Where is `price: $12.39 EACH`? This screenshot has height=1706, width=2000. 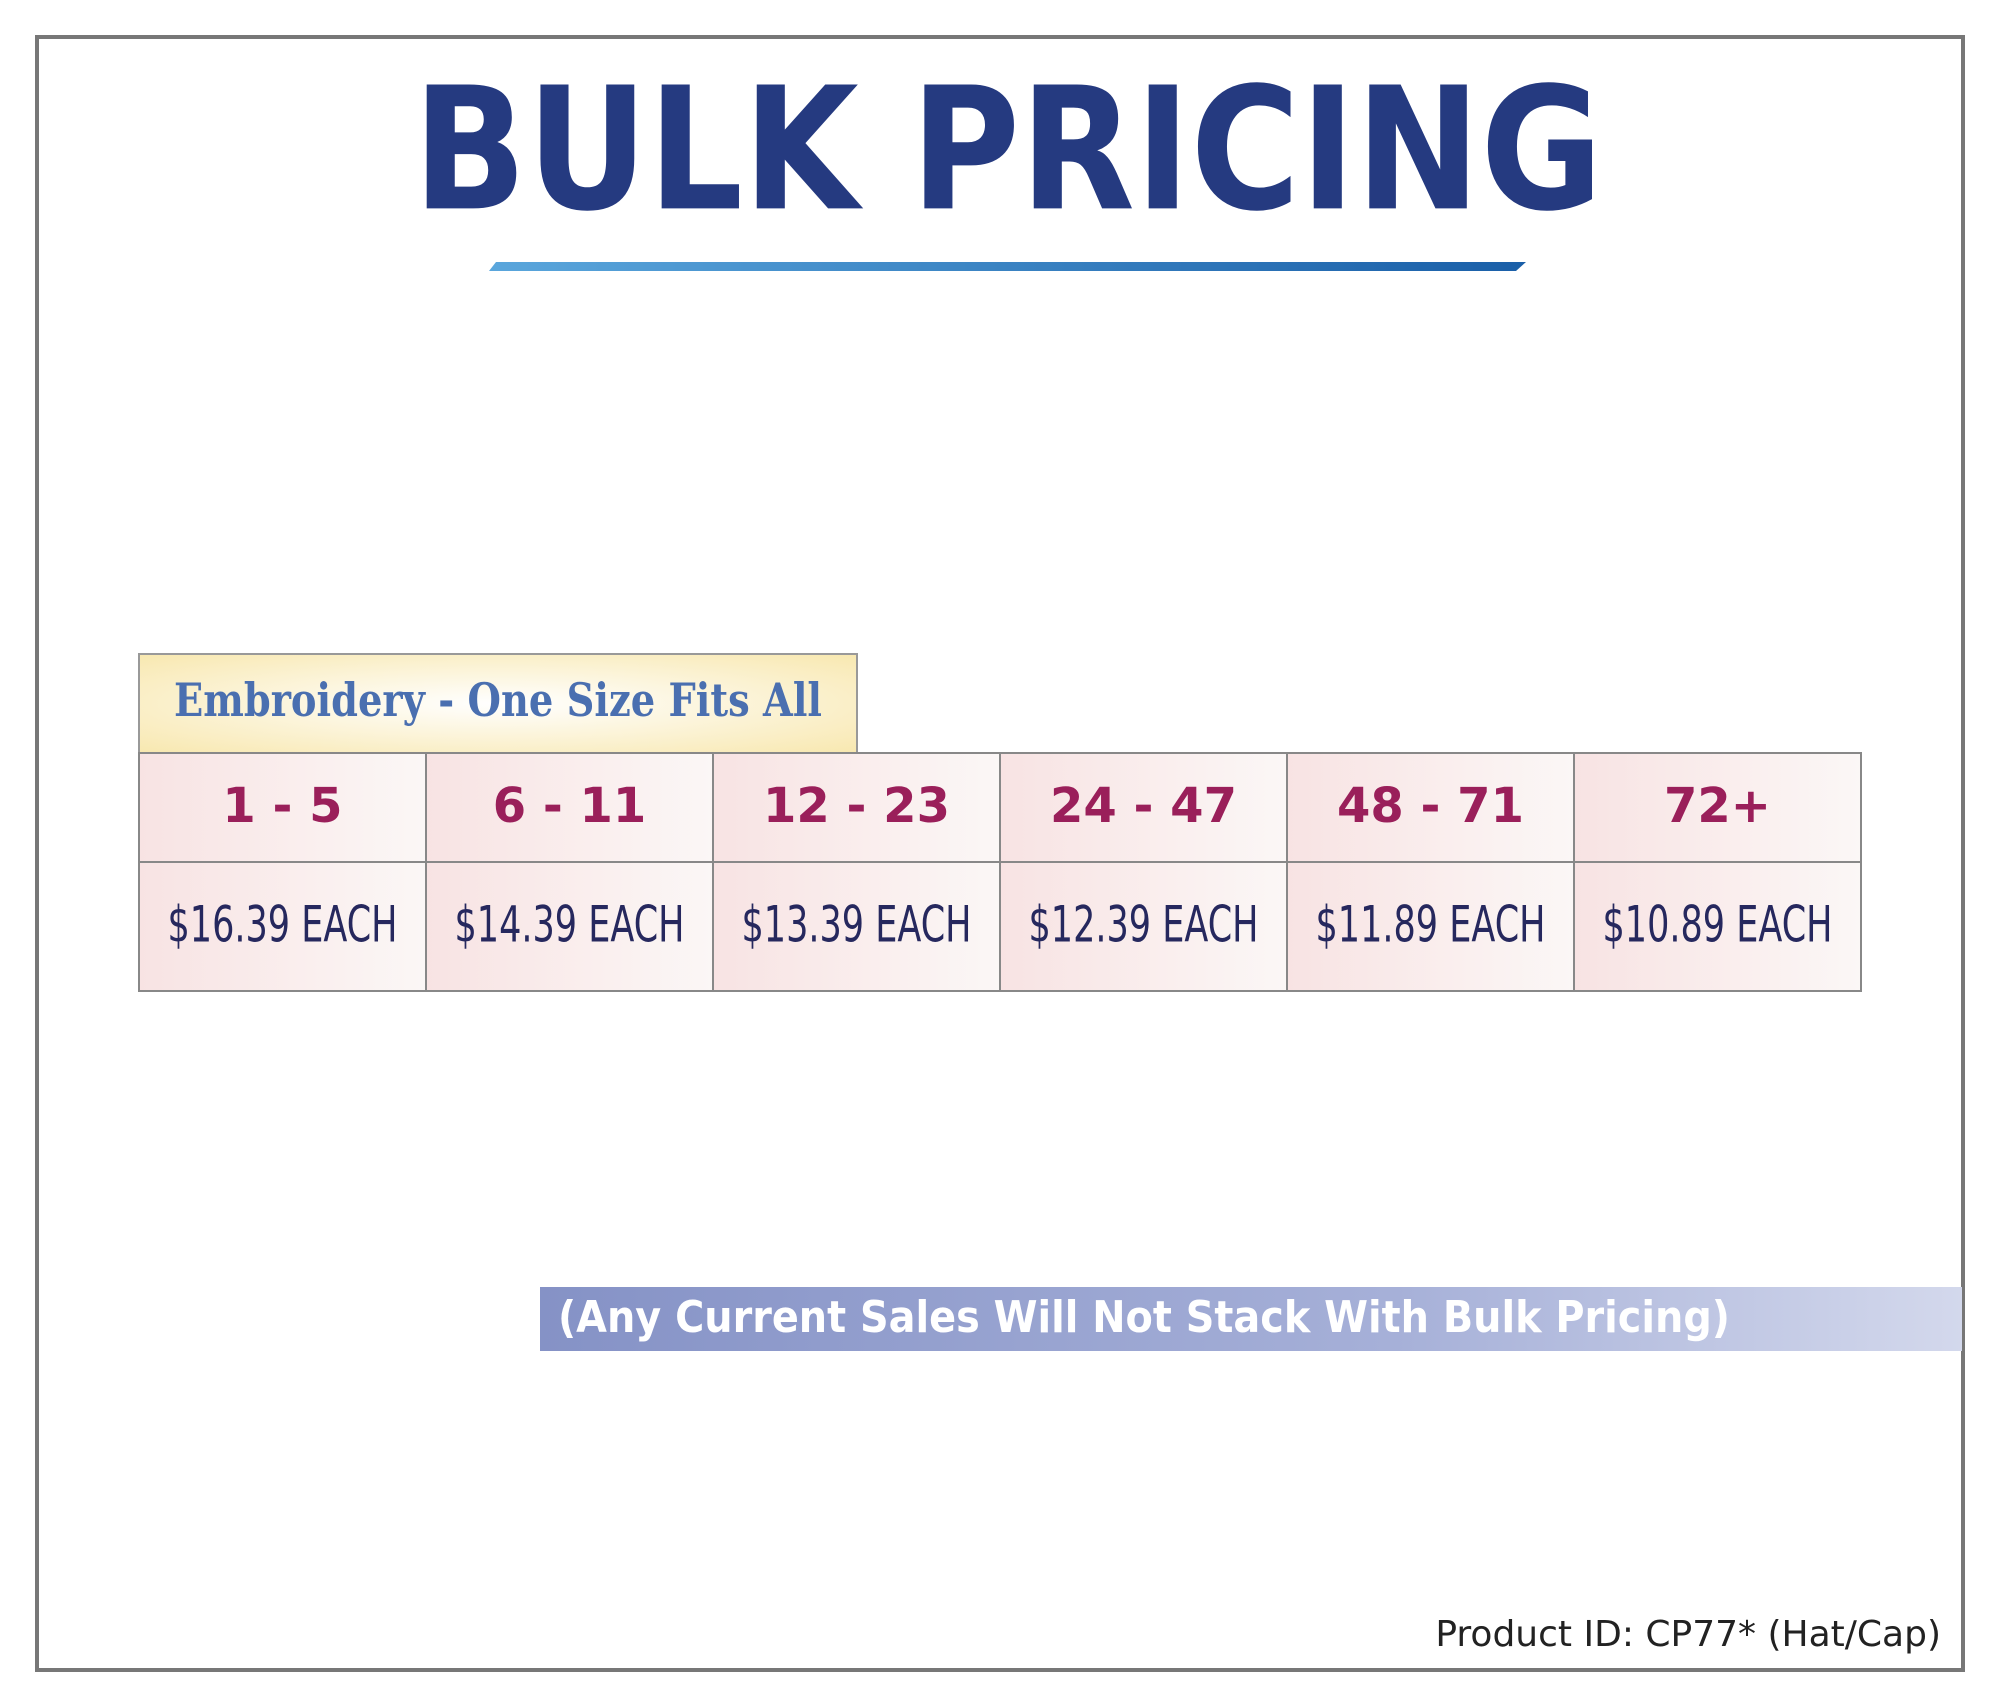 price: $12.39 EACH is located at coordinates (1144, 925).